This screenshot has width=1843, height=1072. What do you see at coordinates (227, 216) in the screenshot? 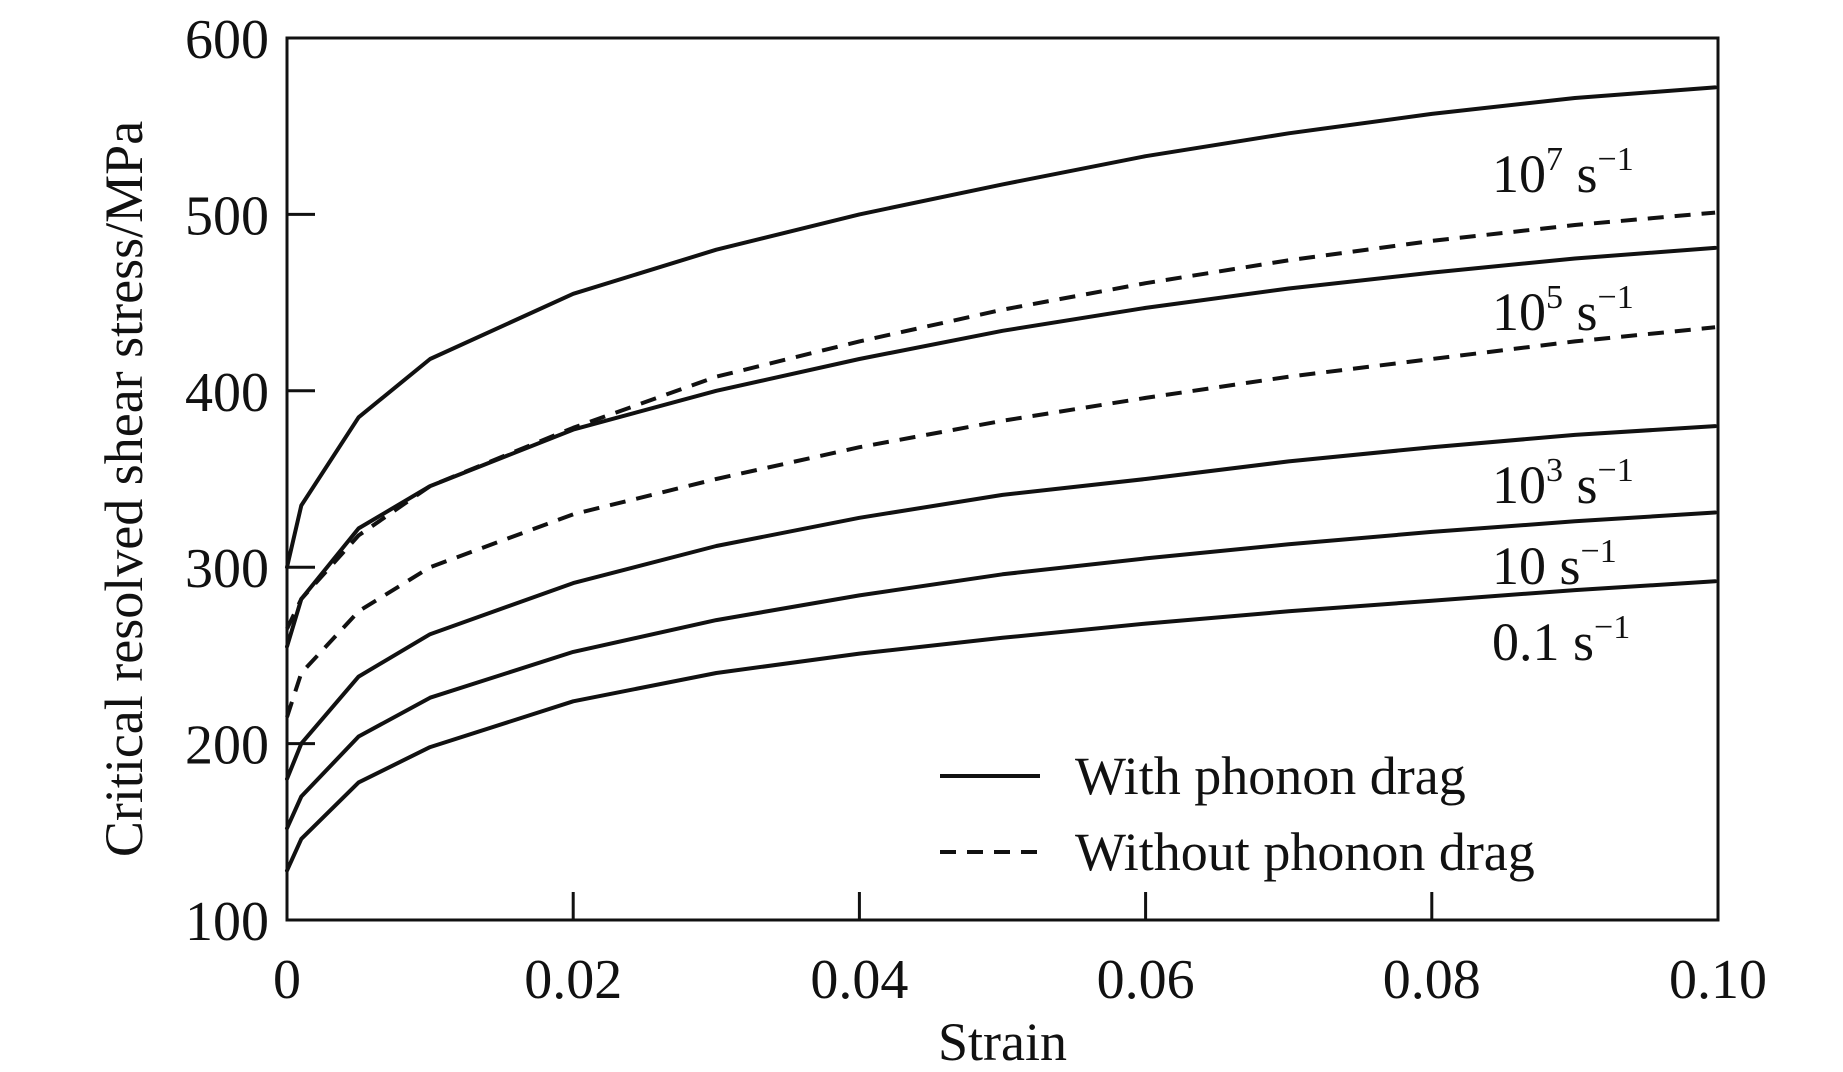
I see `y-tick-label: 500` at bounding box center [227, 216].